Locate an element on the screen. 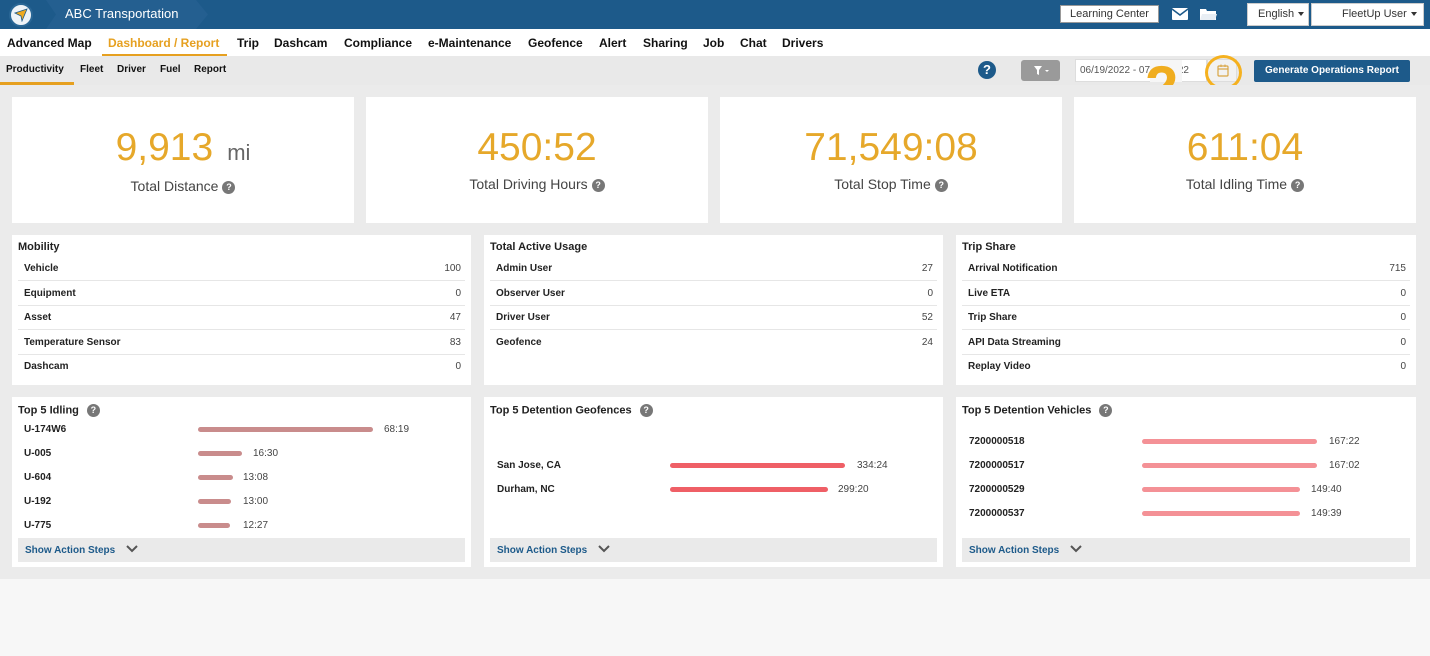  row-value: 52 is located at coordinates (927, 317).